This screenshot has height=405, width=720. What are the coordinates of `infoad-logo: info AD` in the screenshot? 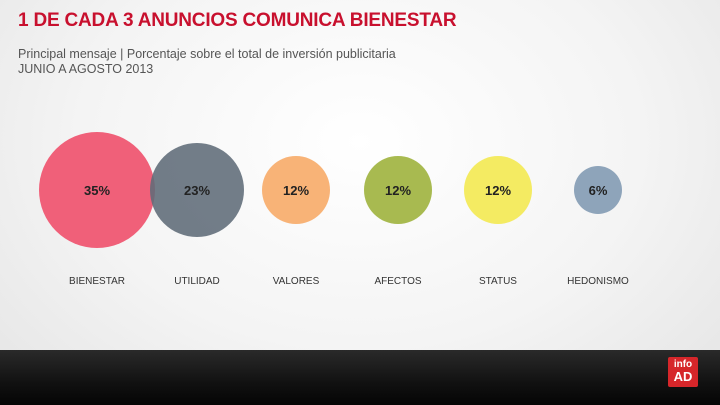 It's located at (683, 372).